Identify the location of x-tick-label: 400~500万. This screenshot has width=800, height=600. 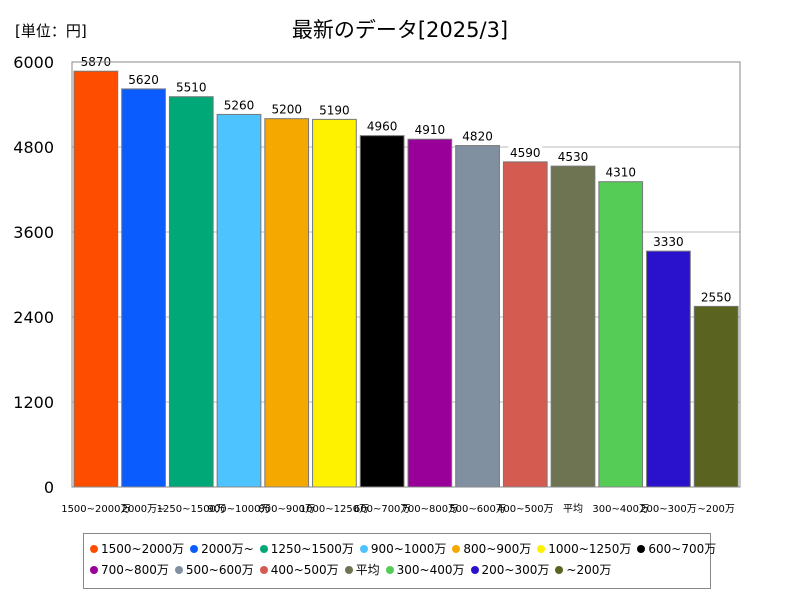
(525, 509).